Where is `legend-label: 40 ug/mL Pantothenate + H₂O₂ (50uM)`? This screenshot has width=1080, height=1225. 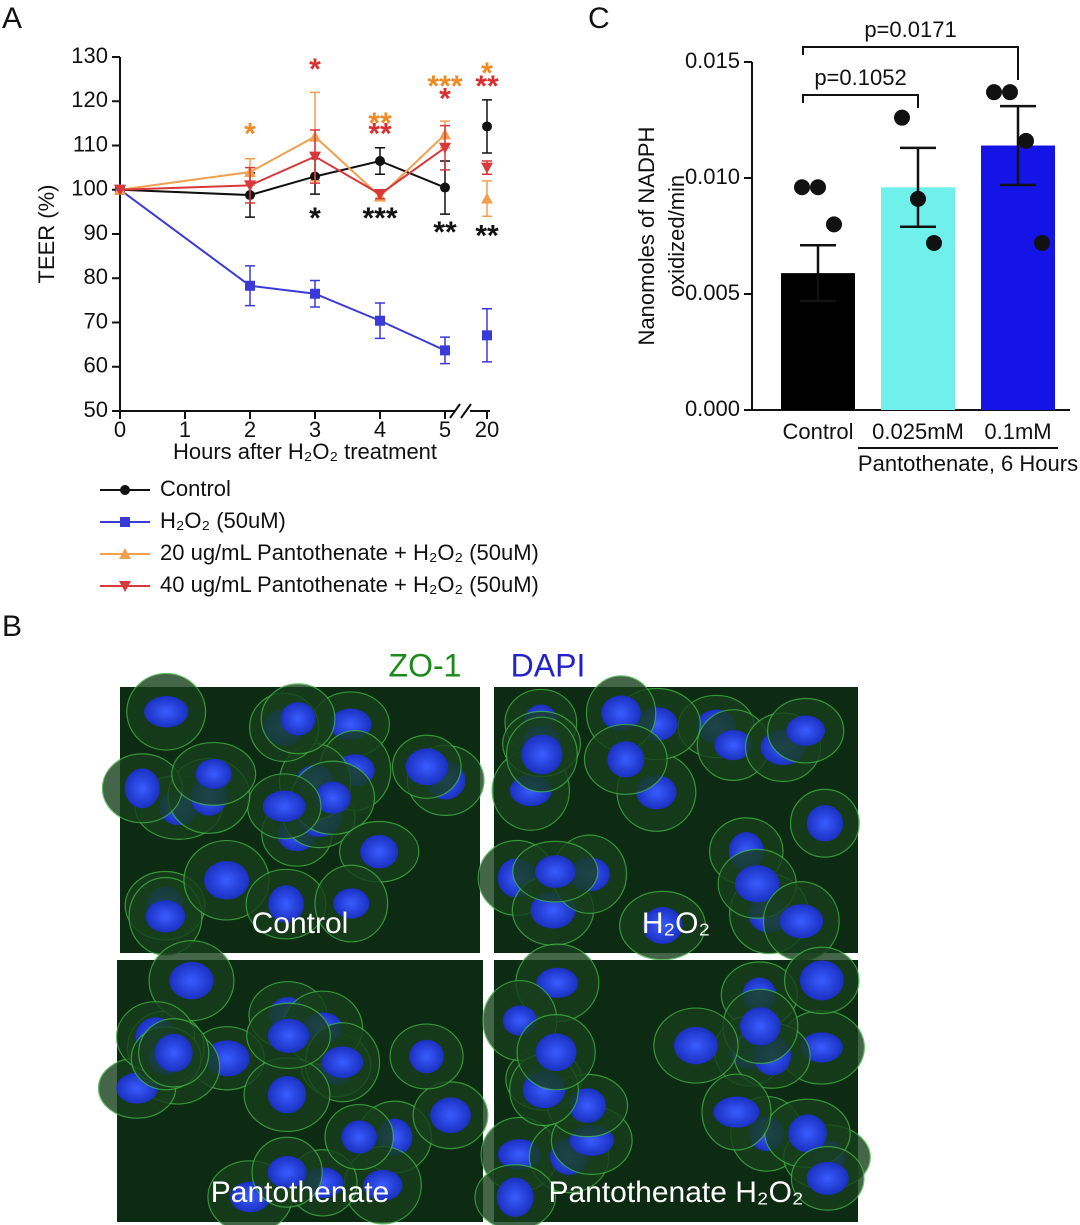
legend-label: 40 ug/mL Pantothenate + H₂O₂ (50uM) is located at coordinates (349, 584).